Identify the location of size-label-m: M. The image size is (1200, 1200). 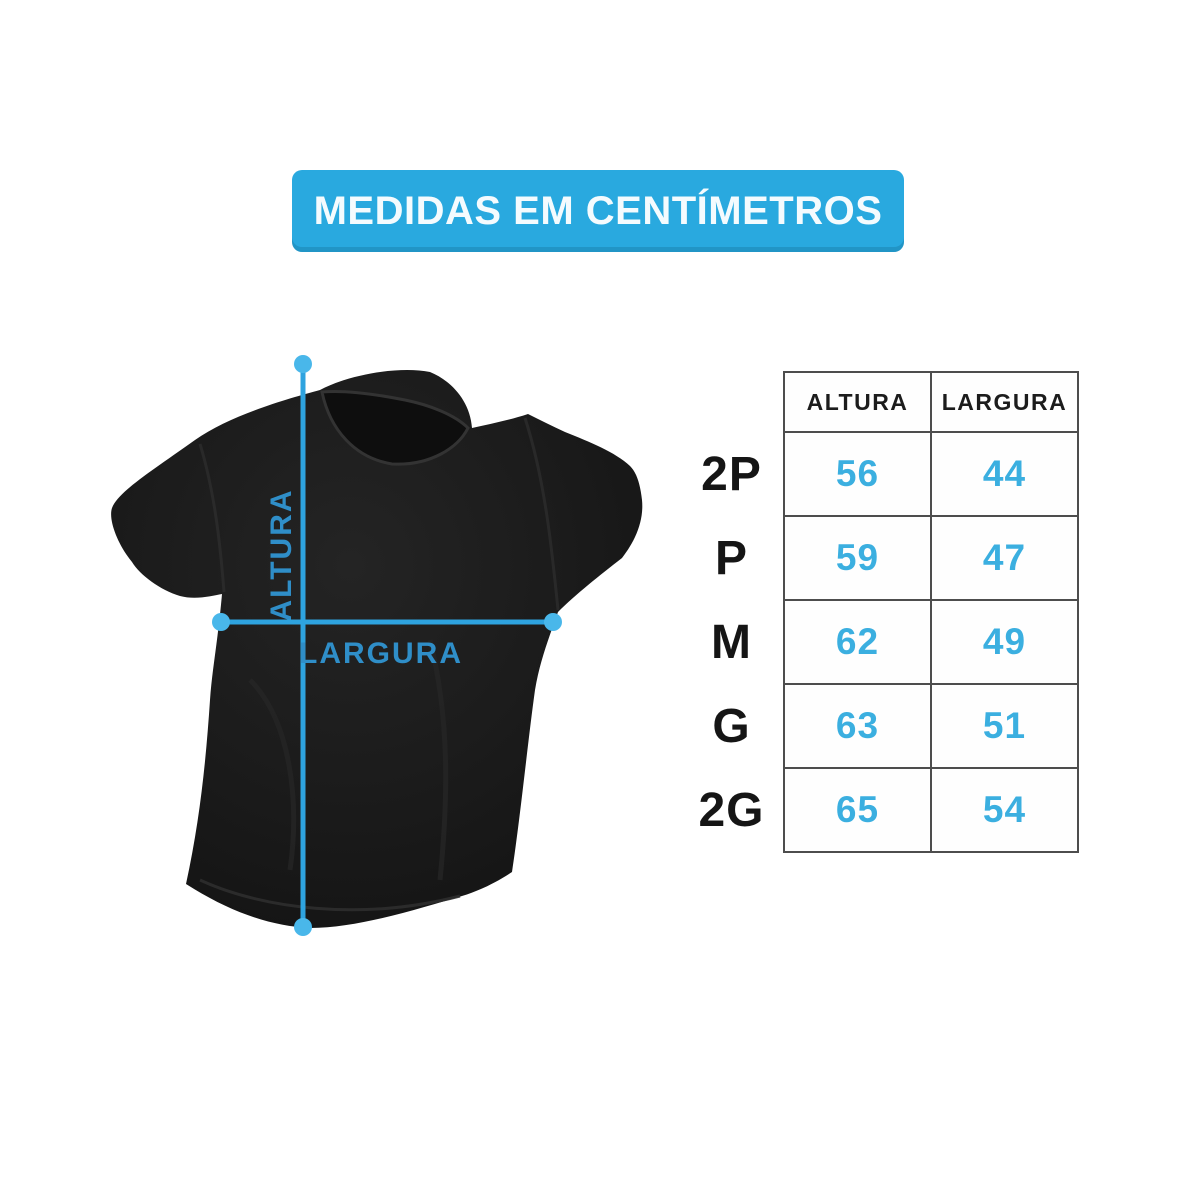
(731, 642).